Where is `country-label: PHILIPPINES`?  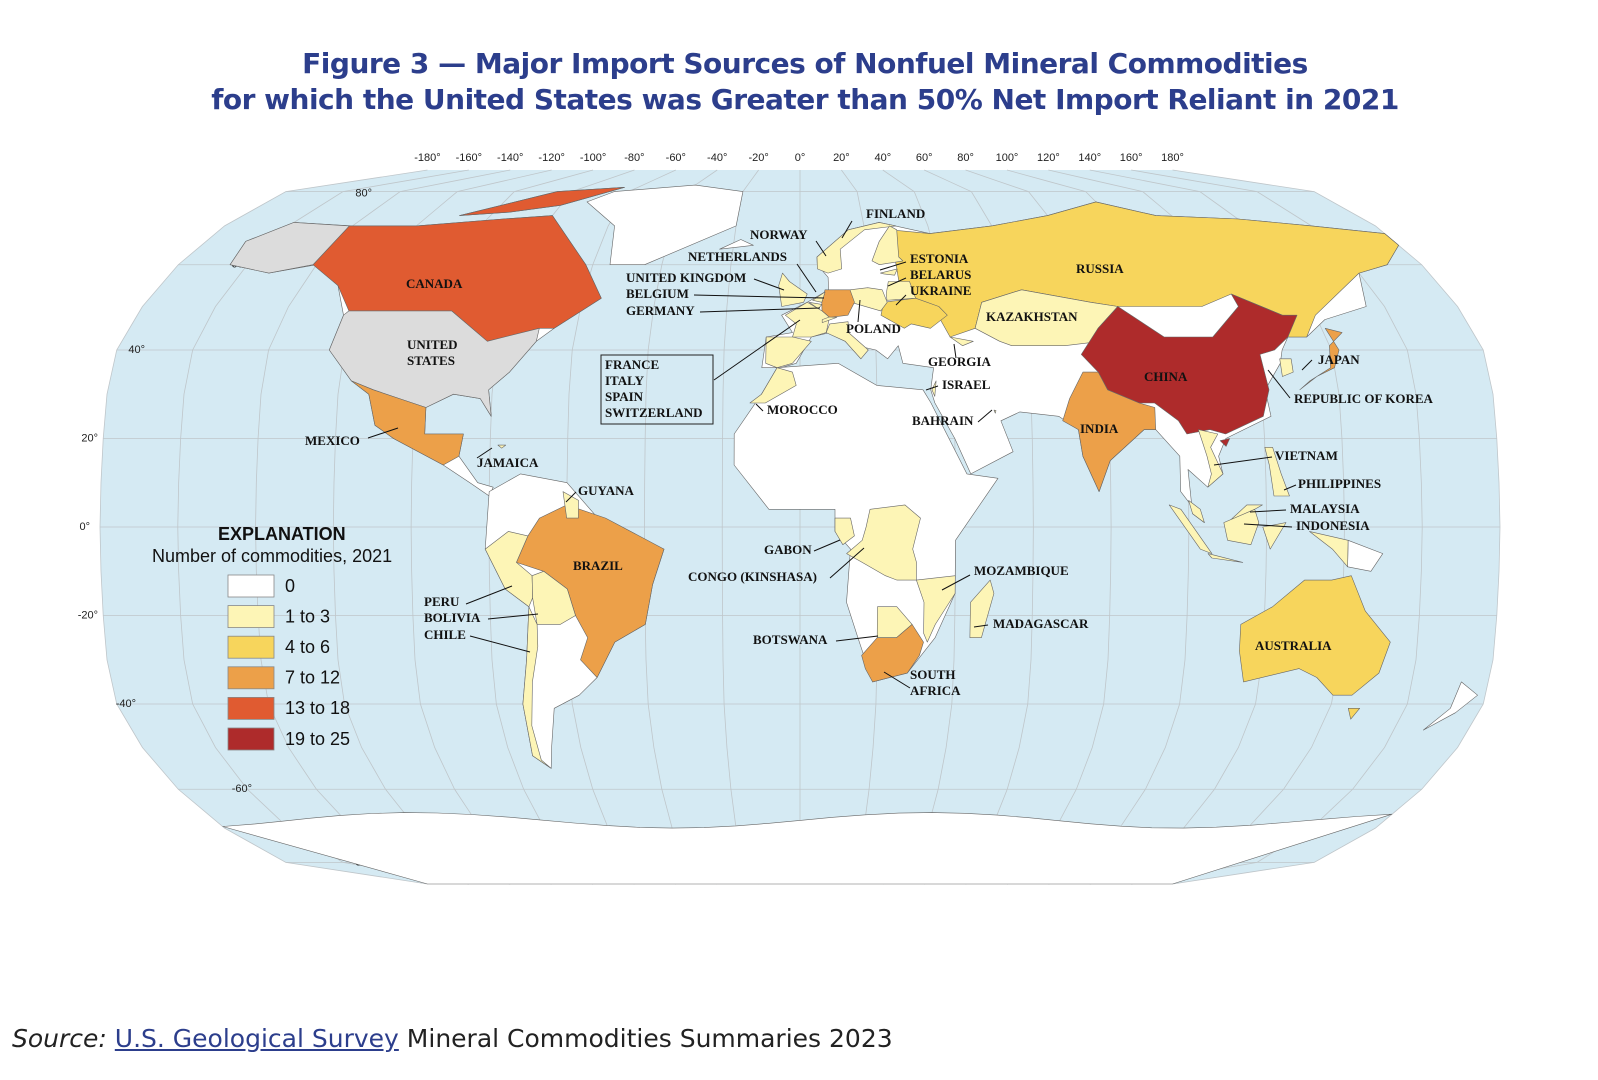
country-label: PHILIPPINES is located at coordinates (1339, 483).